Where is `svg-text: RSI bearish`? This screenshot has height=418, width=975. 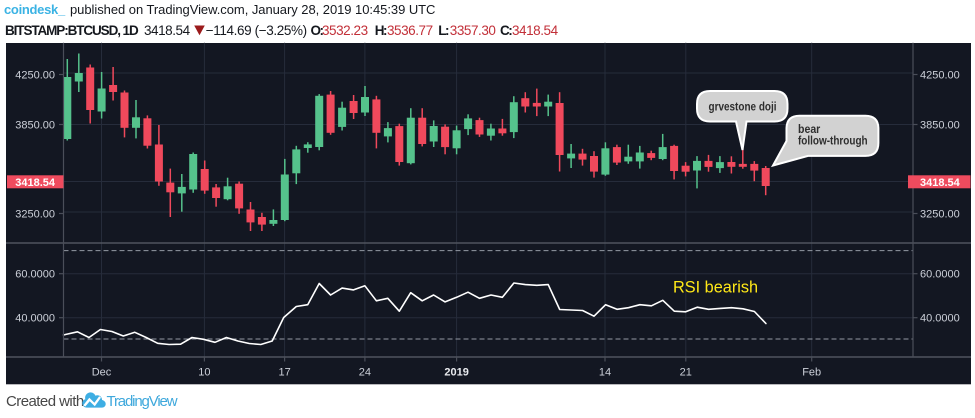 svg-text: RSI bearish is located at coordinates (715, 288).